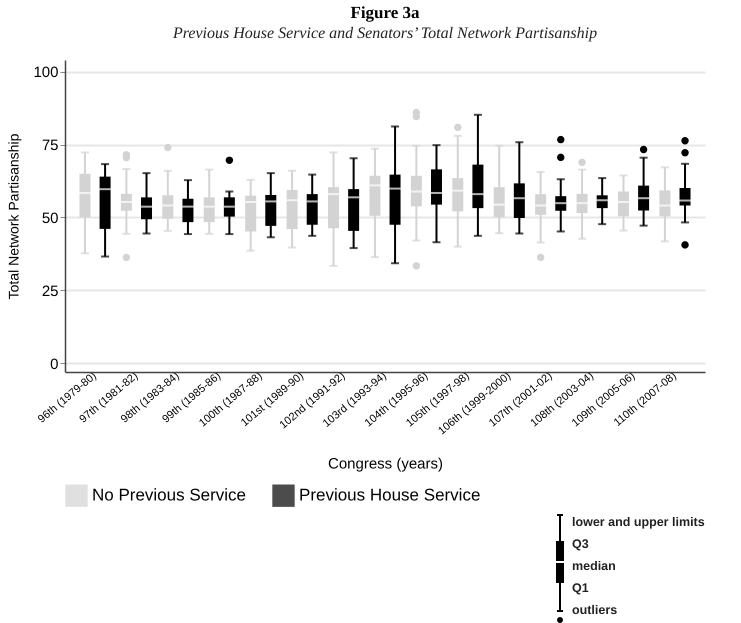  Describe the element at coordinates (50, 291) in the screenshot. I see `y-tick-label: 25` at that location.